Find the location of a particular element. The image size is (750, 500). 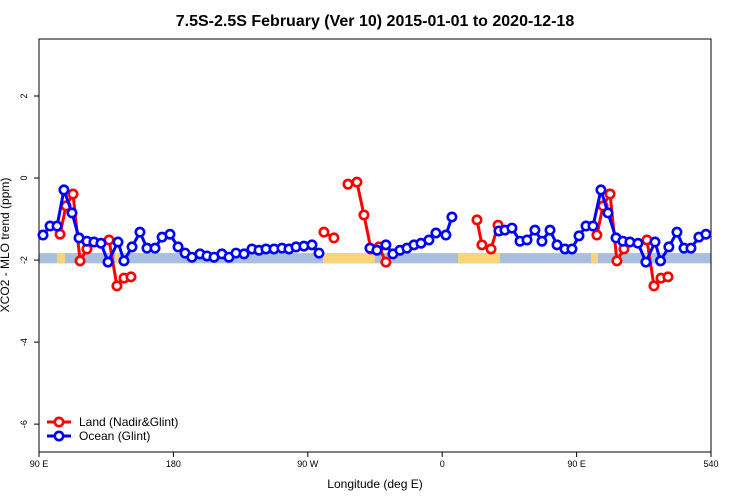

y-tick-label: 2 is located at coordinates (24, 96).